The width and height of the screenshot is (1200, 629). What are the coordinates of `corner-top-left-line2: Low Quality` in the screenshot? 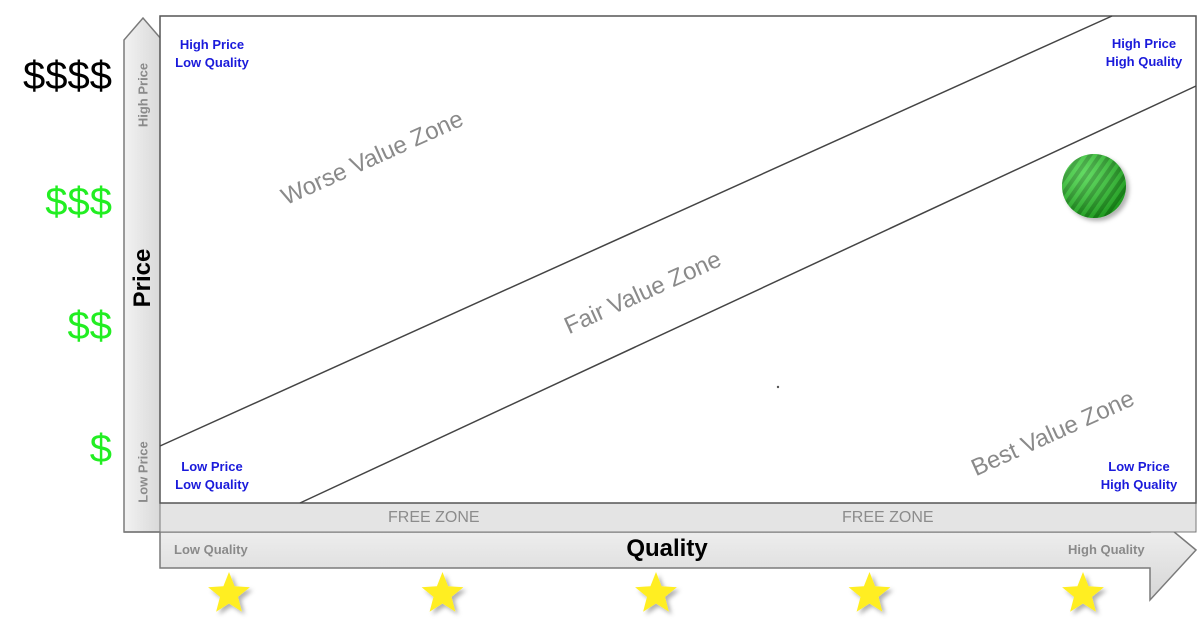 It's located at (212, 62).